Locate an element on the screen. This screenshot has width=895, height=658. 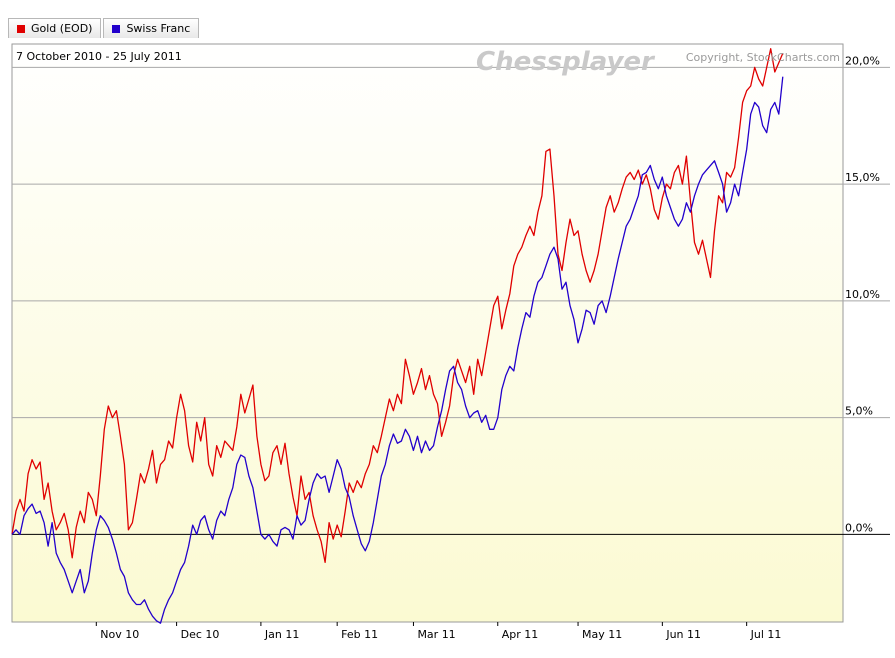
legend-item-gold: Gold (EOD) is located at coordinates (55, 28).